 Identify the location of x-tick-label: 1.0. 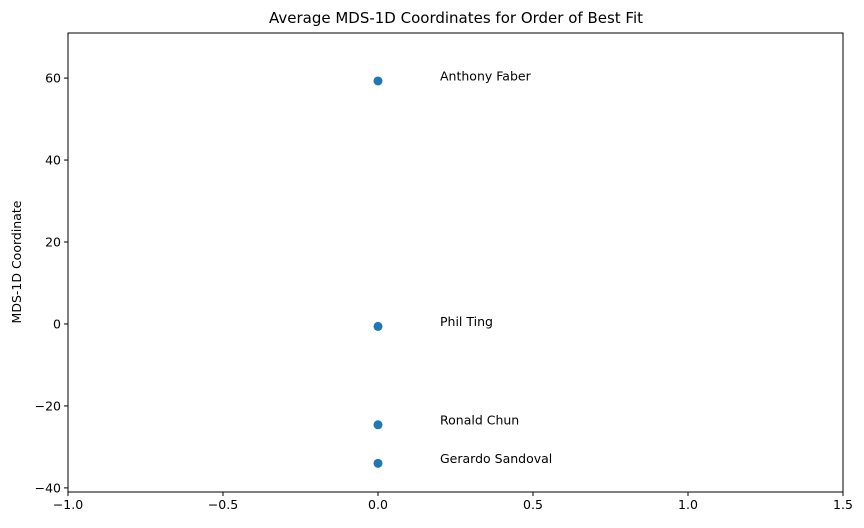
(688, 504).